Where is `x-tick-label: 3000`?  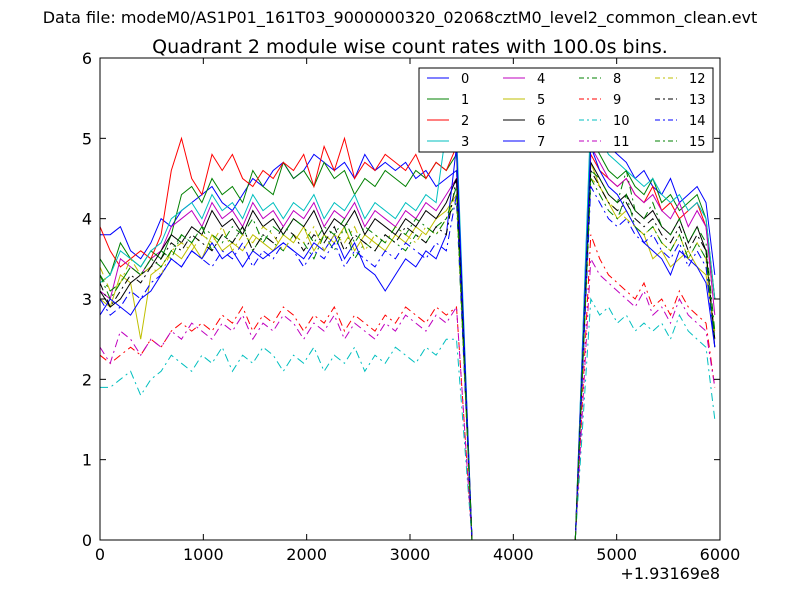
x-tick-label: 3000 is located at coordinates (410, 554).